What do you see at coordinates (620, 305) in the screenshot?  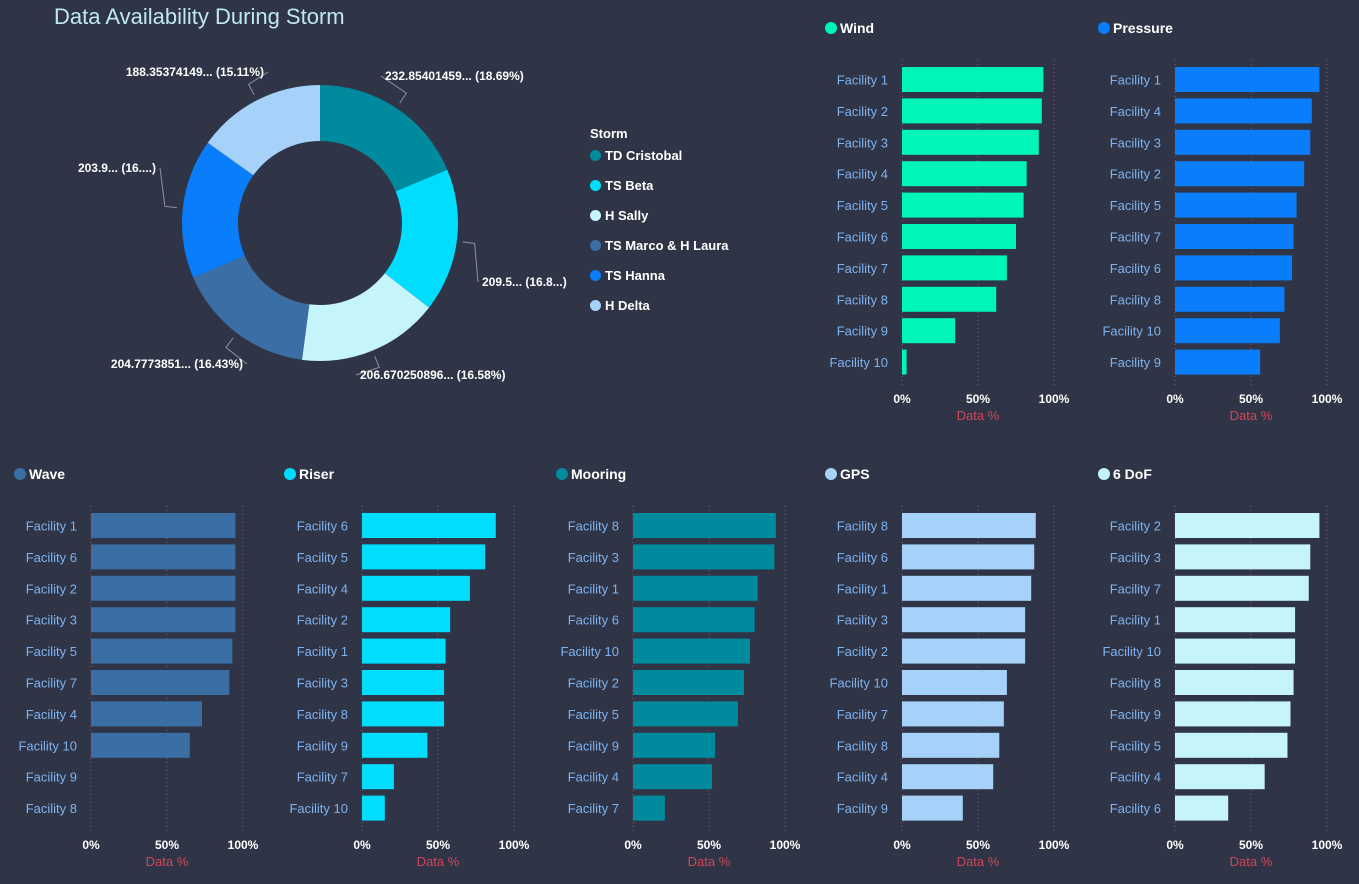 I see `legend-item: H Delta` at bounding box center [620, 305].